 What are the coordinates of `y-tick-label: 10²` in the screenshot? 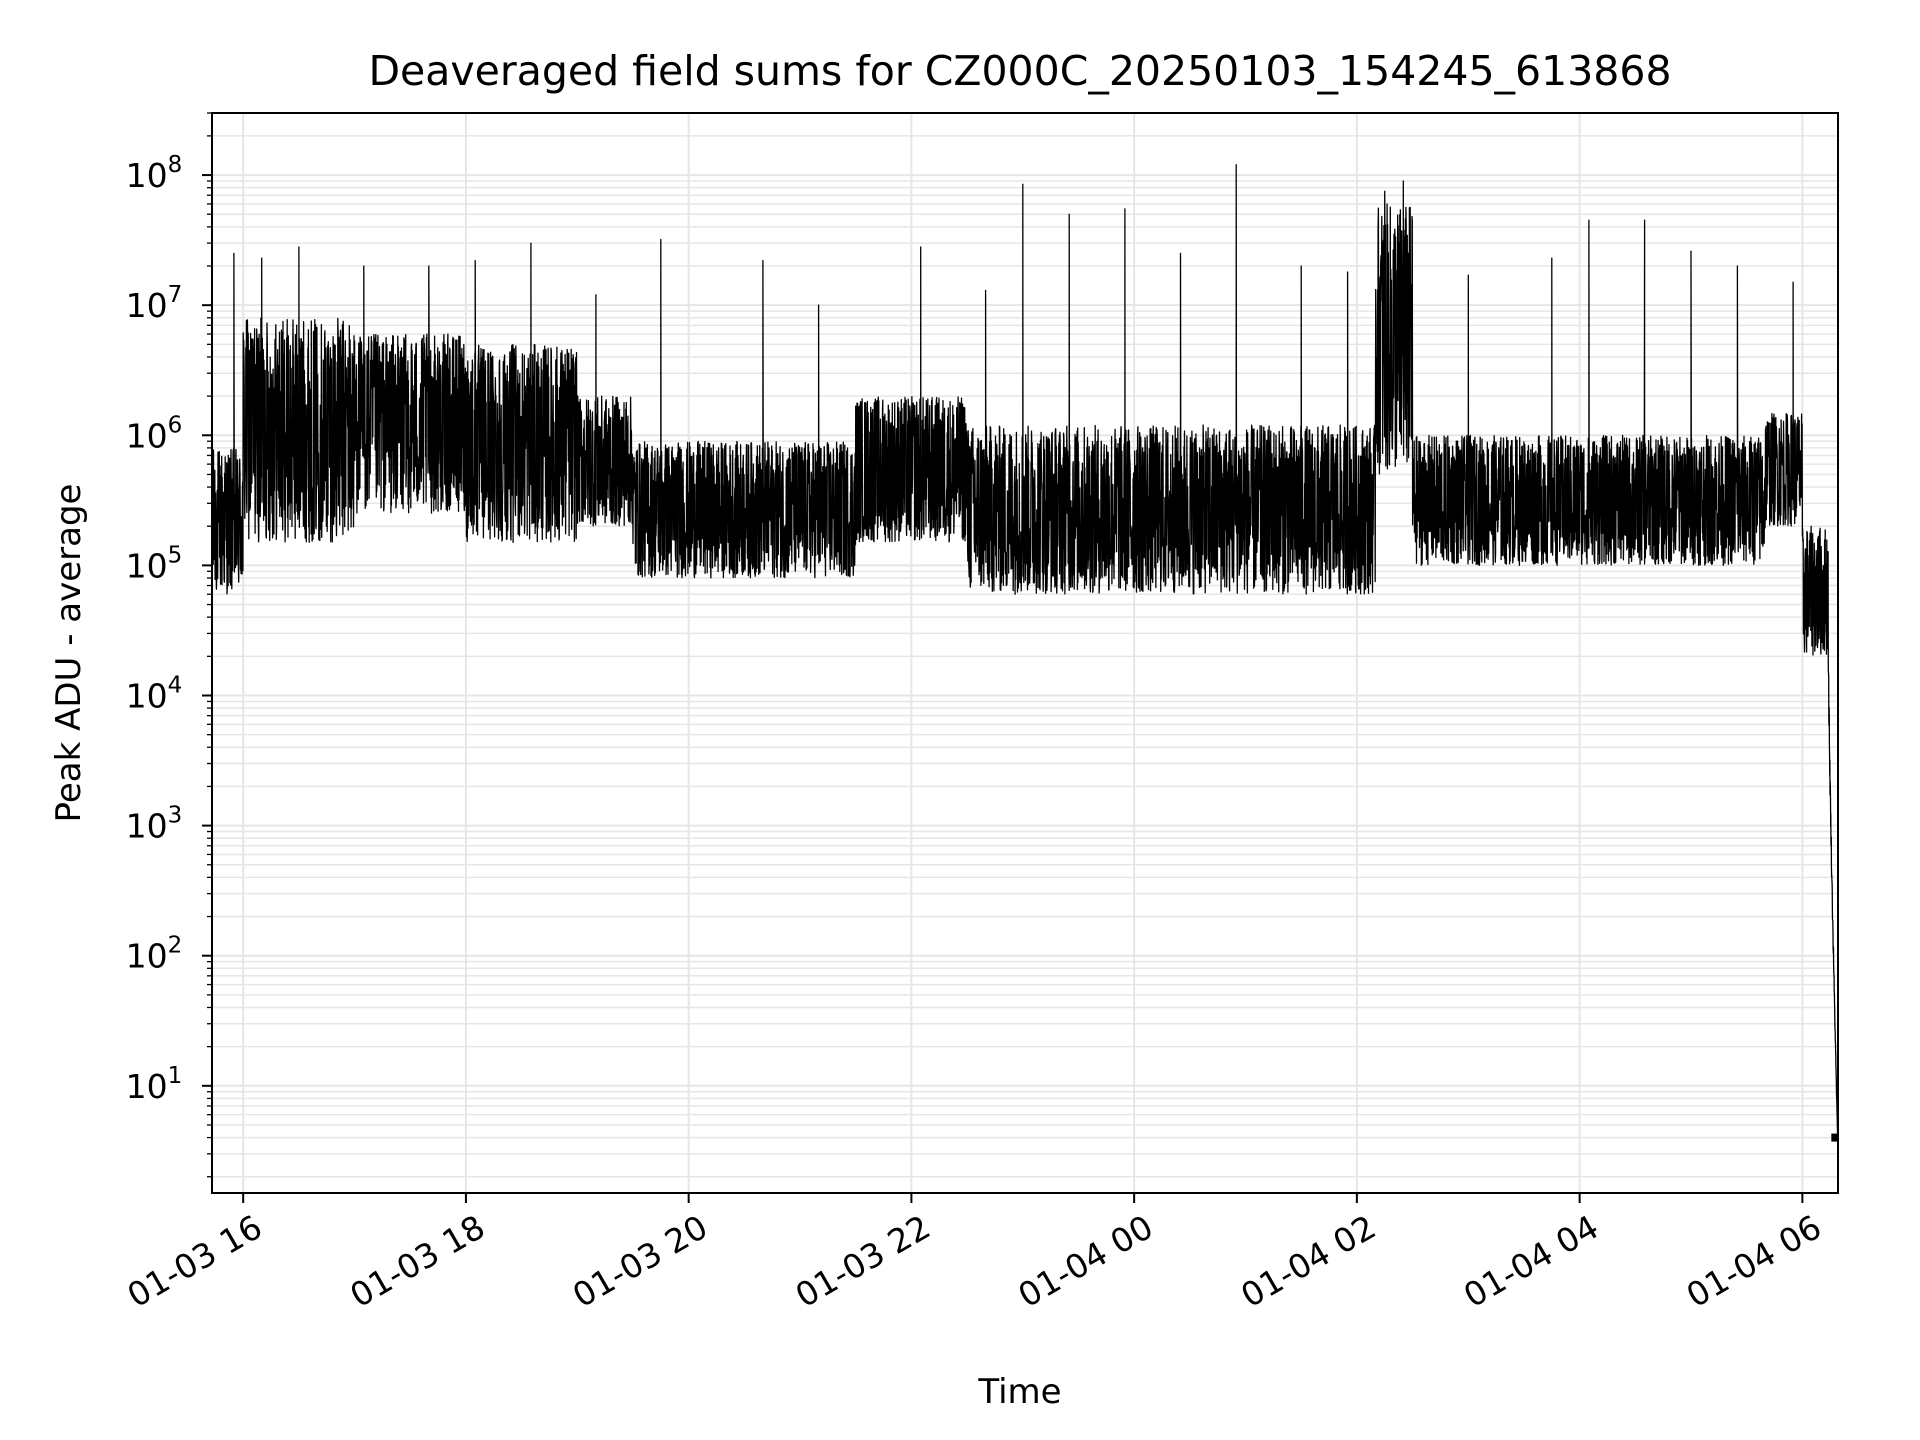 It's located at (154, 954).